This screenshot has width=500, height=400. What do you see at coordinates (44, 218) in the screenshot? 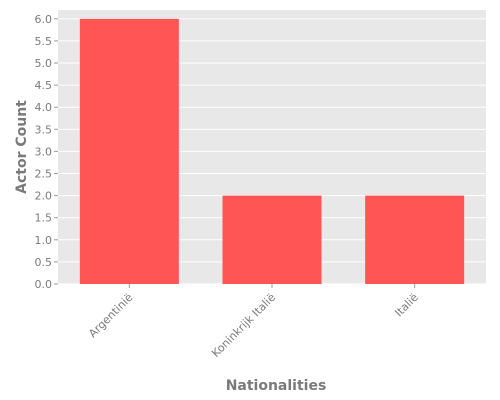
I see `y-tick-label: 1.5` at bounding box center [44, 218].